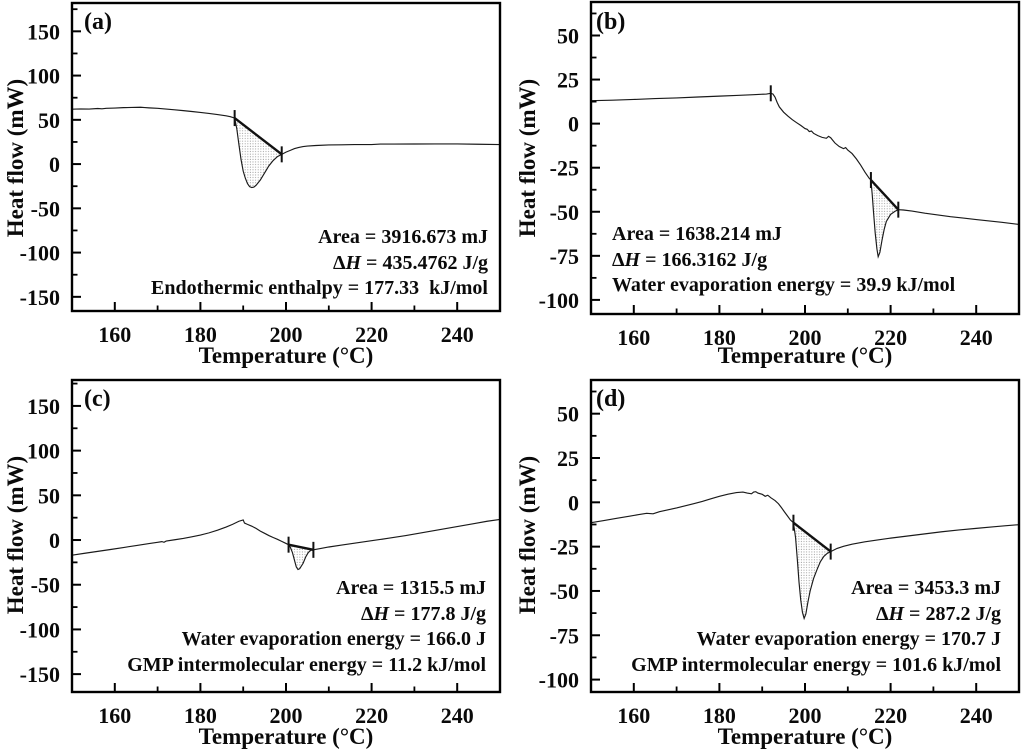 The width and height of the screenshot is (1024, 754). Describe the element at coordinates (98, 22) in the screenshot. I see `panel-a-letter: (a)` at that location.